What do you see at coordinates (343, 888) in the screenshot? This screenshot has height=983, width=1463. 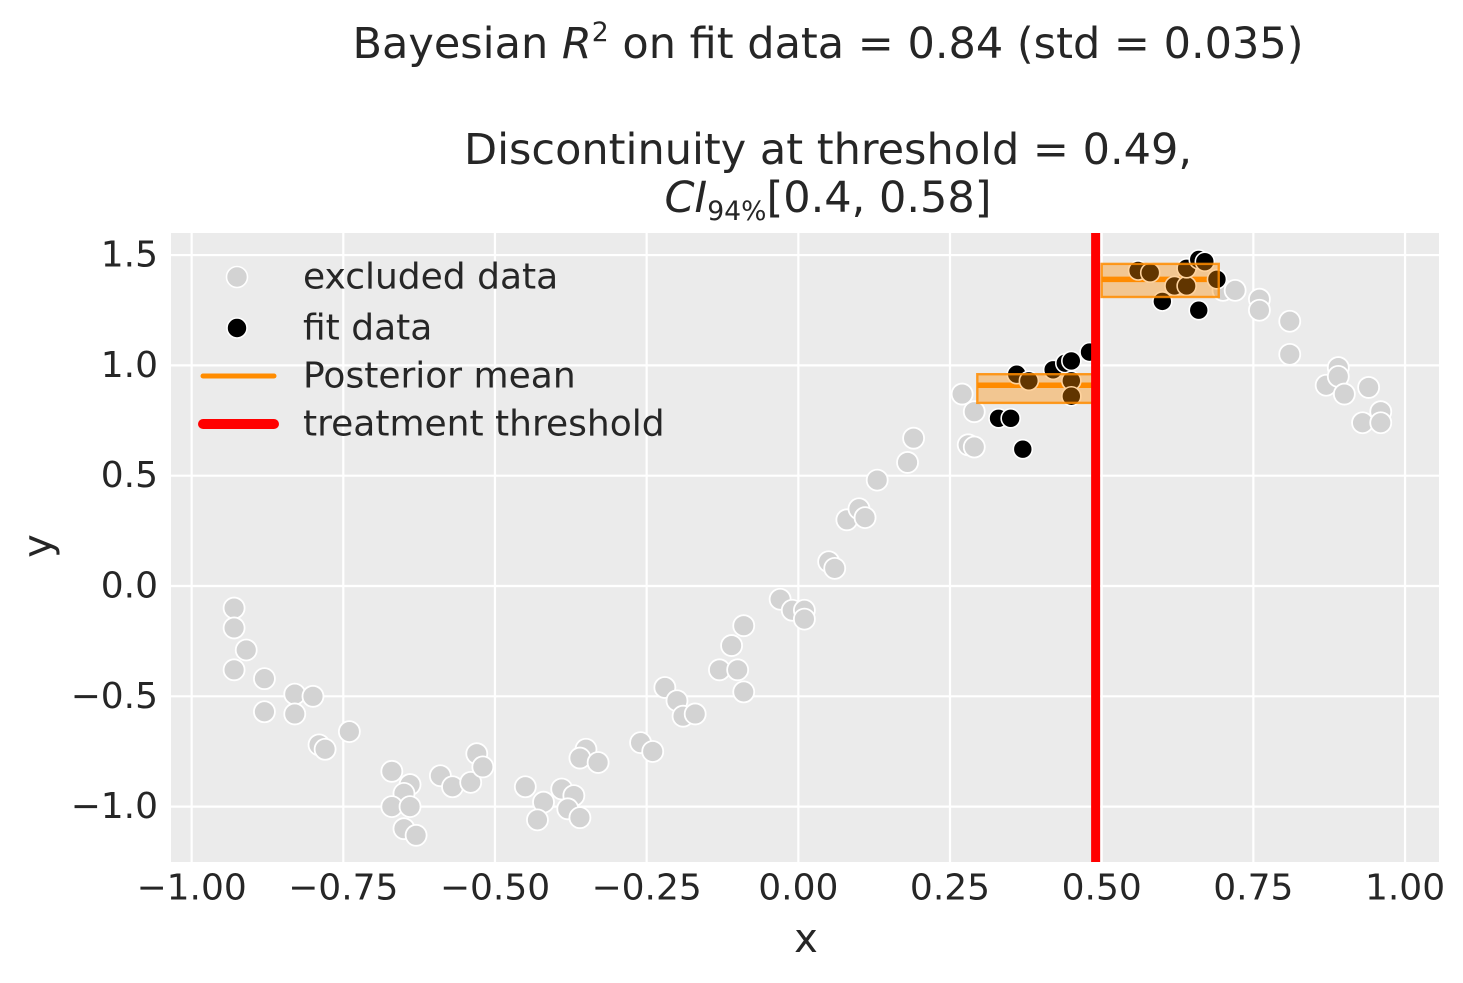 I see `x-tick-label: −0.75` at bounding box center [343, 888].